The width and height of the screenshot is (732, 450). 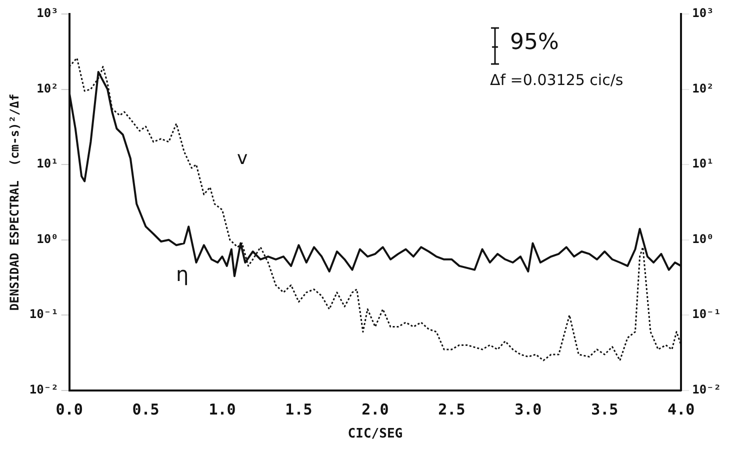 What do you see at coordinates (69, 409) in the screenshot?
I see `x-tick-label: 0.0` at bounding box center [69, 409].